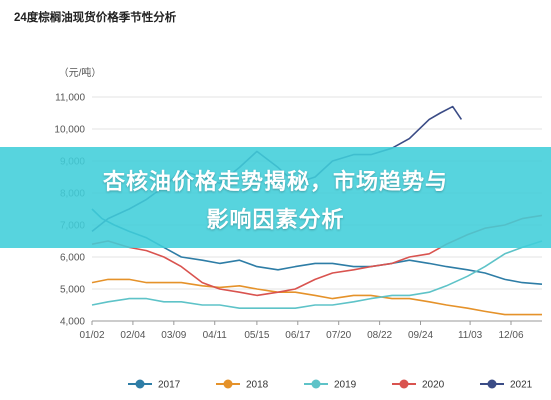 The height and width of the screenshot is (400, 551). I want to click on x-tick-label: 12/06, so click(510, 335).